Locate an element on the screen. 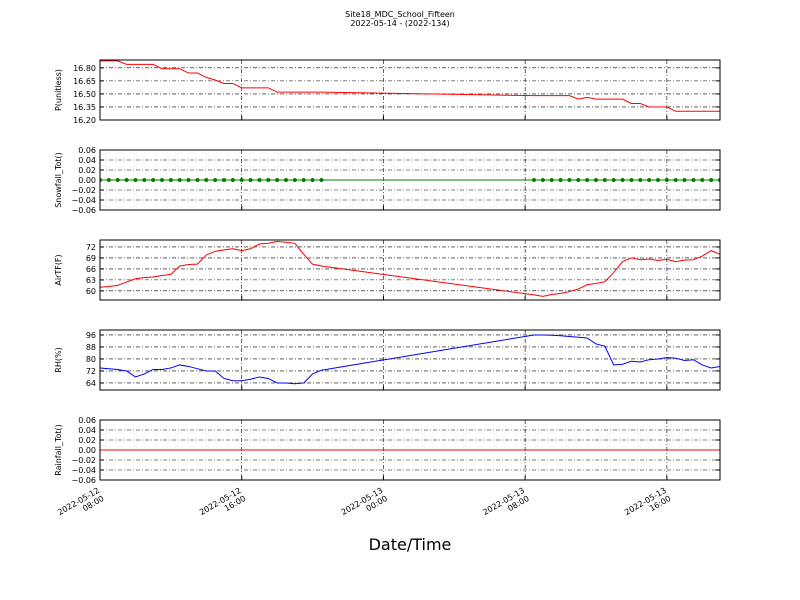 The height and width of the screenshot is (600, 800). y-tick-label: 16.80 is located at coordinates (84, 68).